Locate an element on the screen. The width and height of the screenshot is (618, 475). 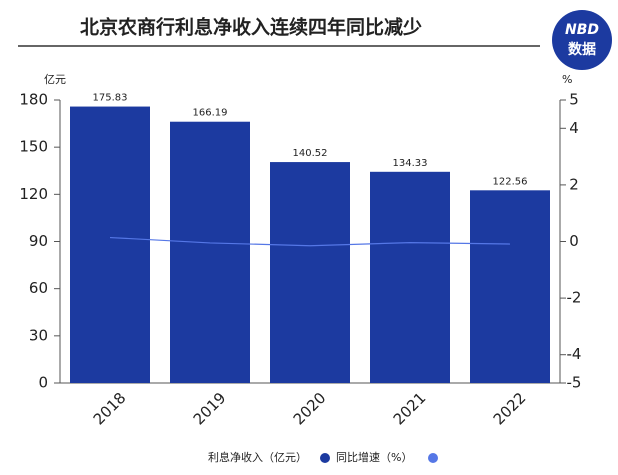
x-tick-label: 2019 is located at coordinates (210, 409).